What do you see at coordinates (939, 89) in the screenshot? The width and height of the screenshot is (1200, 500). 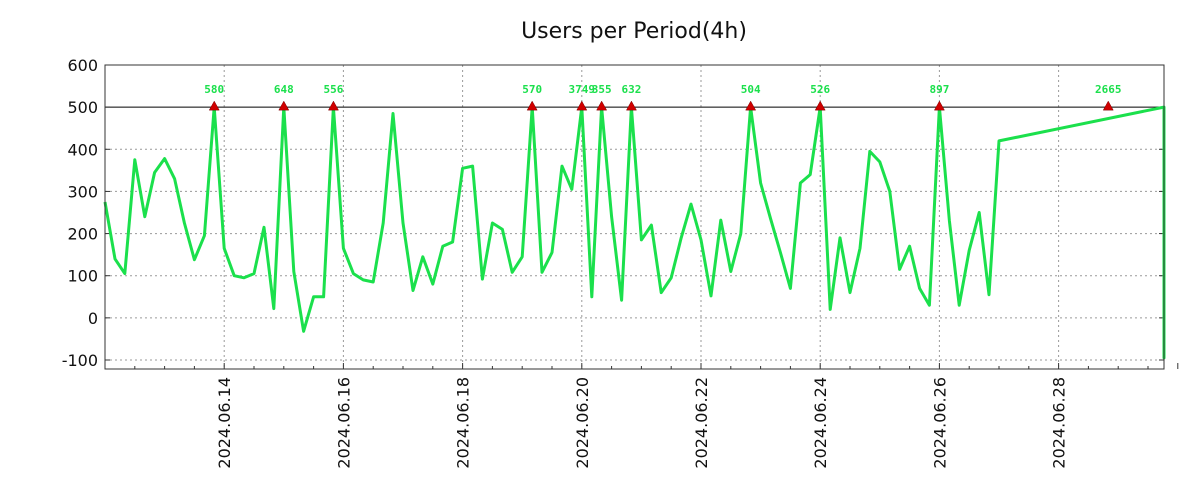 I see `peak-label: 897` at bounding box center [939, 89].